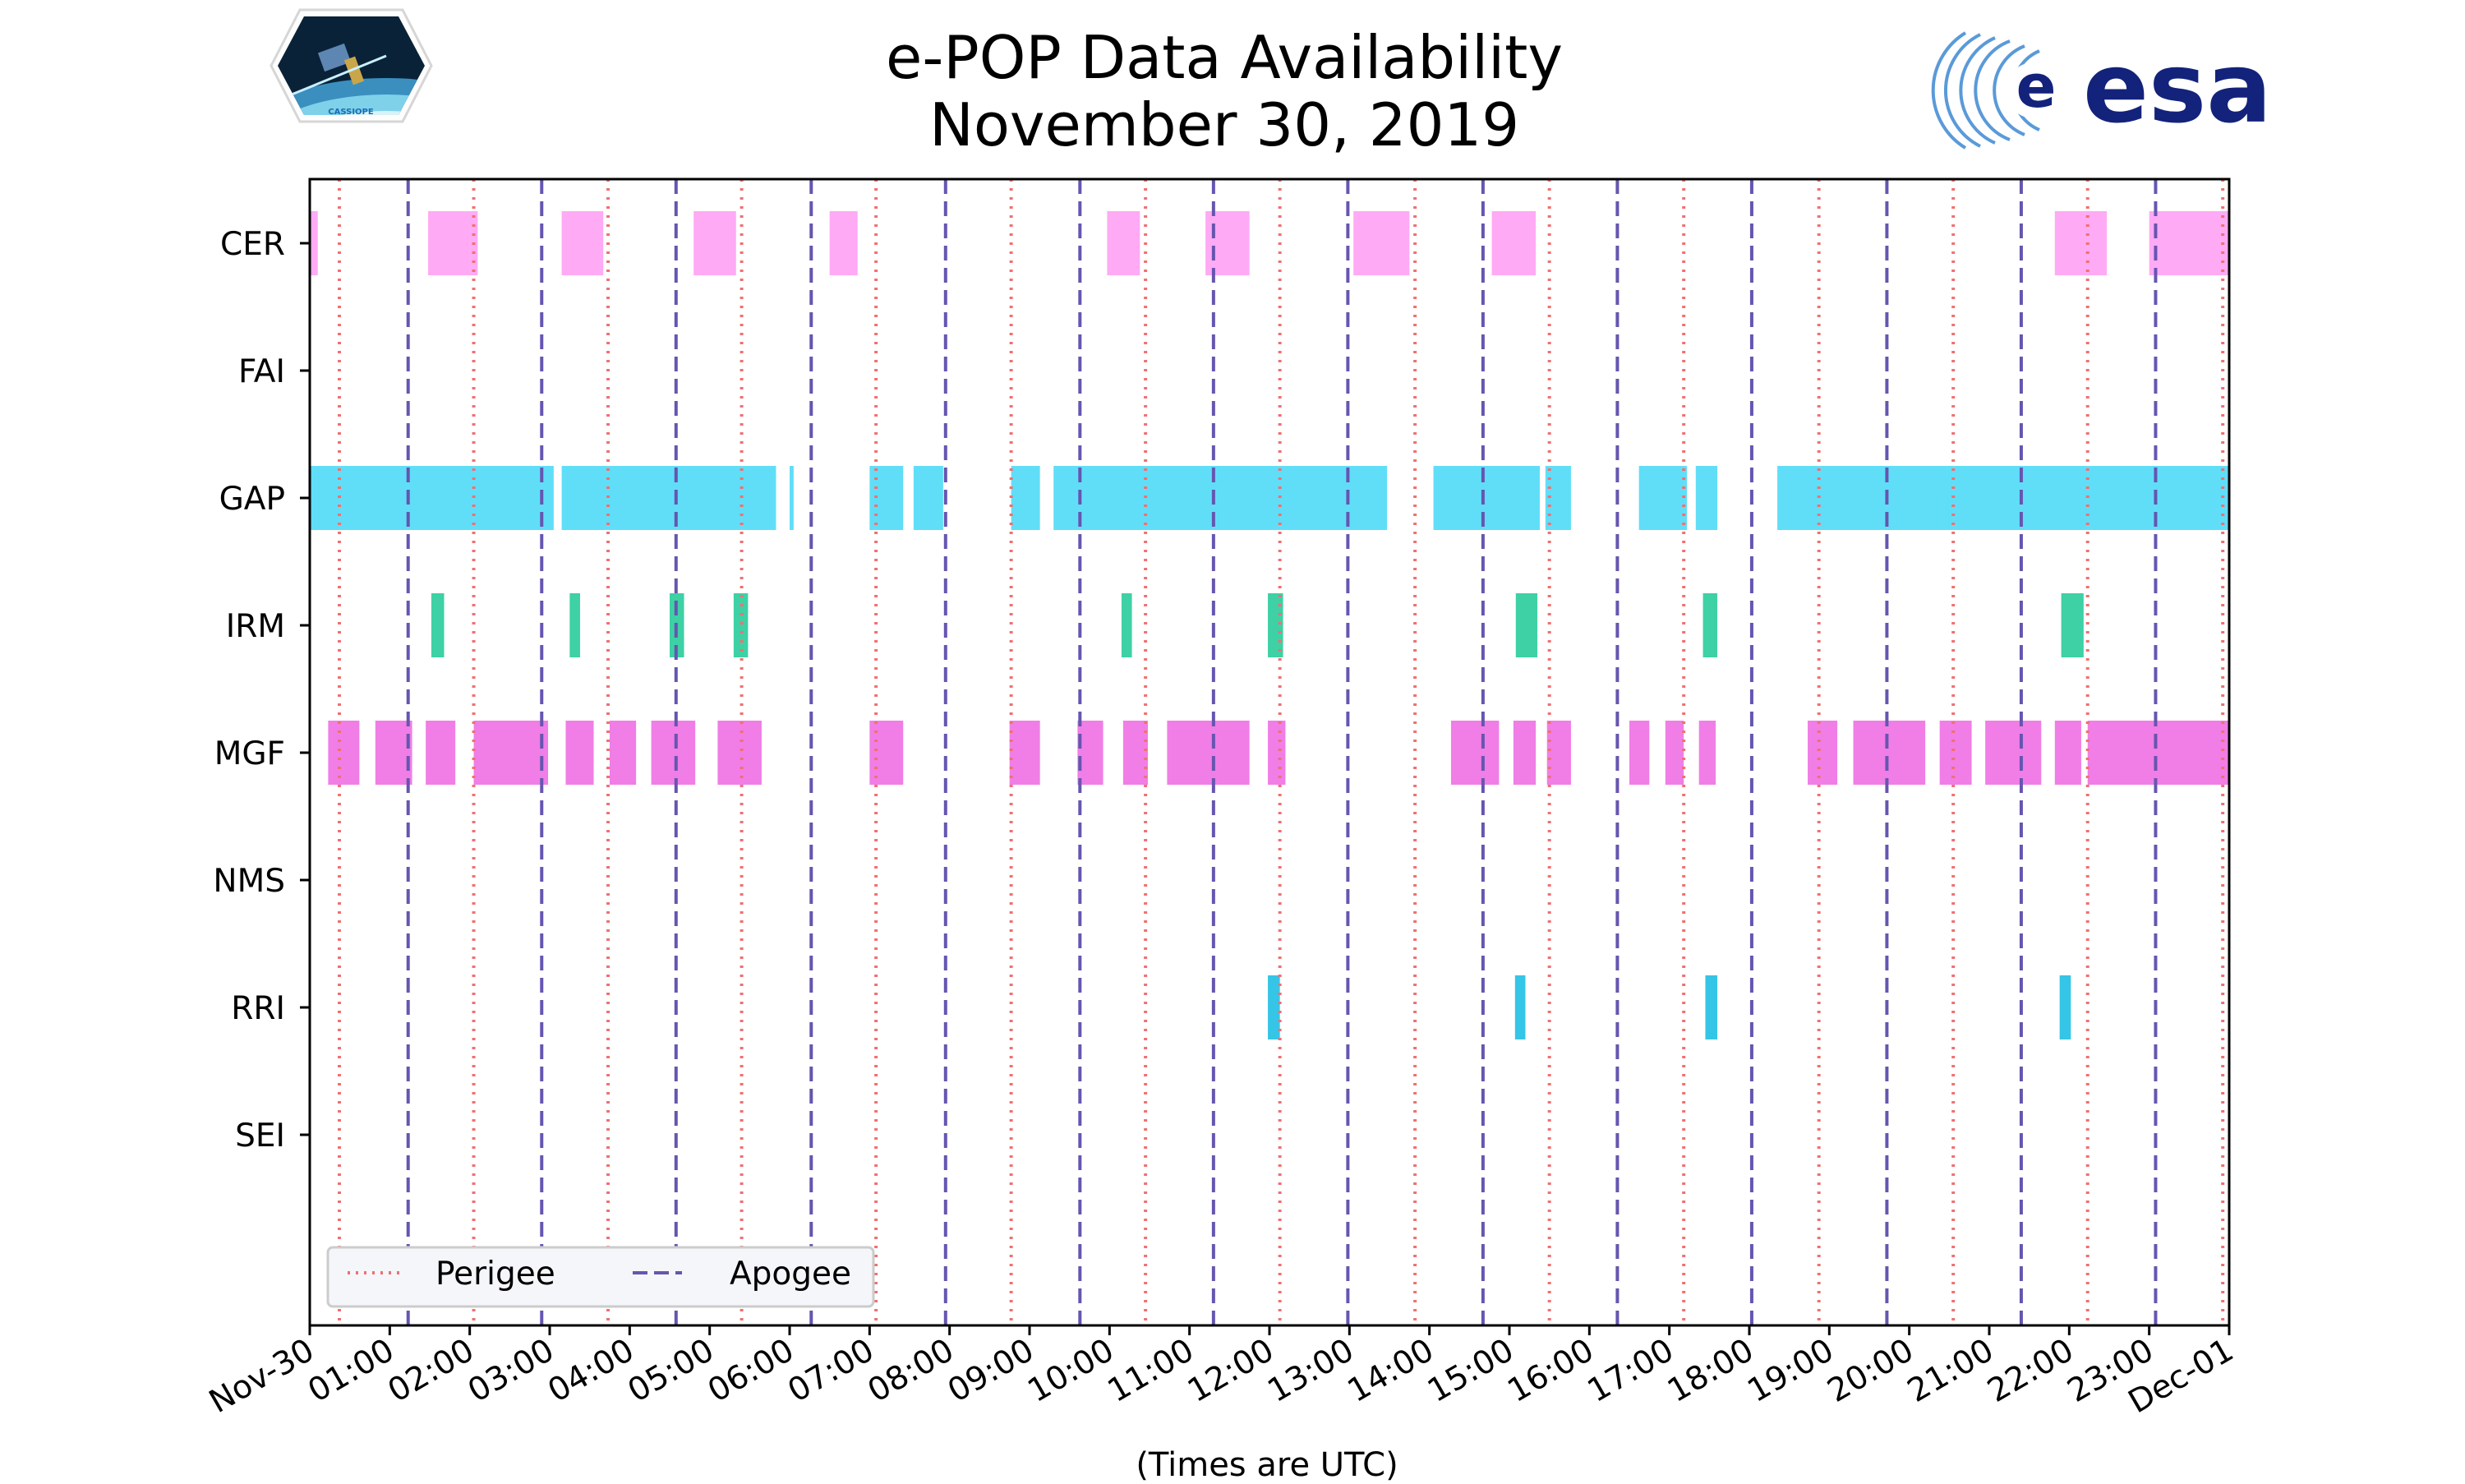  I want to click on x-tick-label-13: 13:00, so click(1311, 1371).